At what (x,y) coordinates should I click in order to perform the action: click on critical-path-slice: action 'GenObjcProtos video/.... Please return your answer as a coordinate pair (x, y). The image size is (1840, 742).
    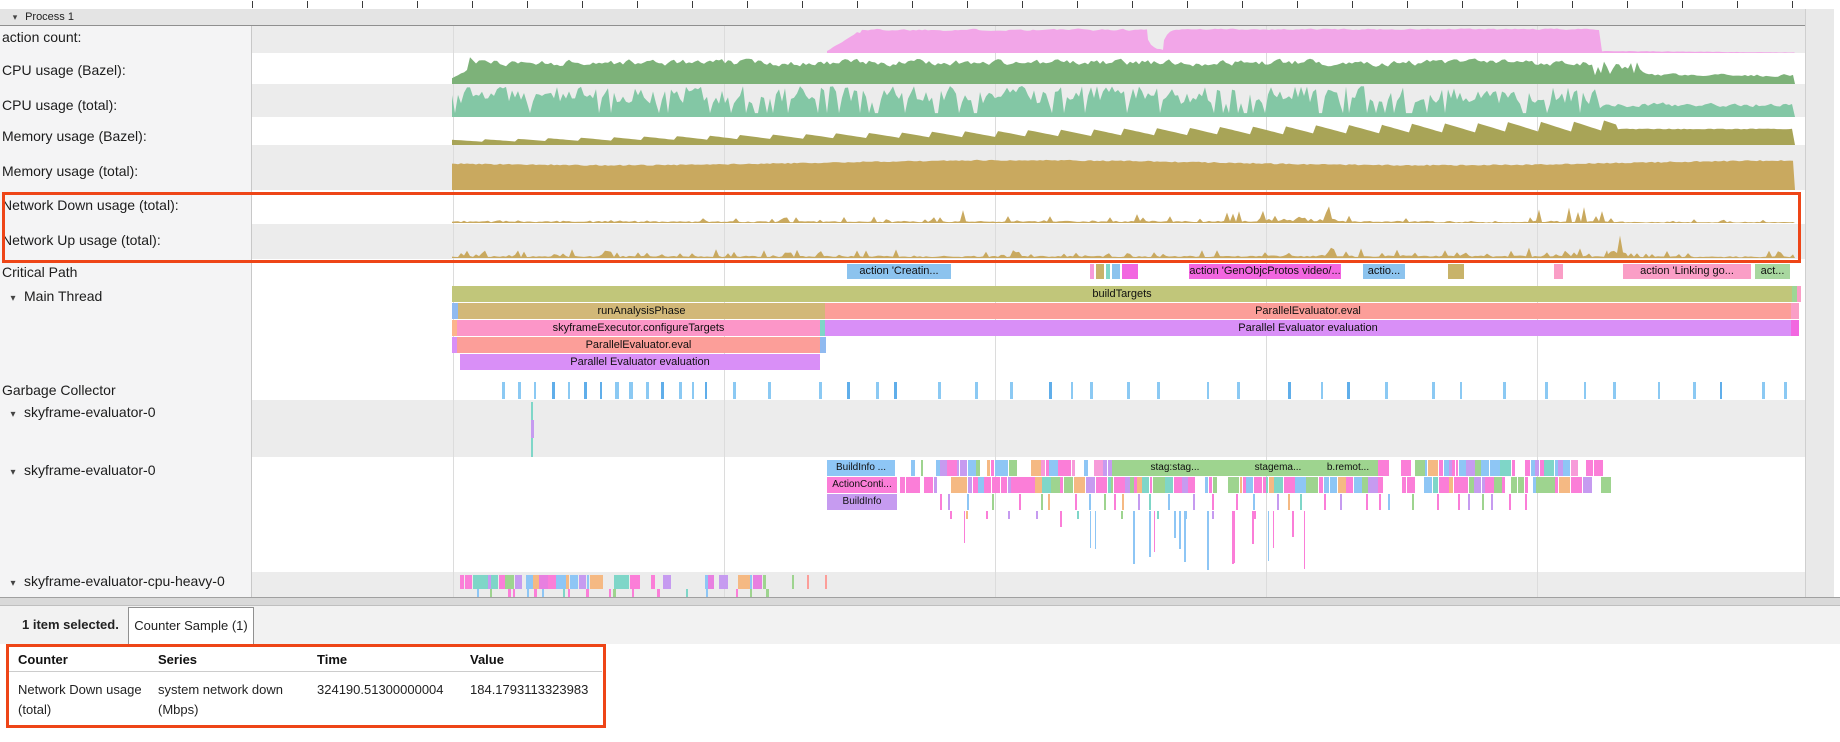
    Looking at the image, I should click on (1265, 271).